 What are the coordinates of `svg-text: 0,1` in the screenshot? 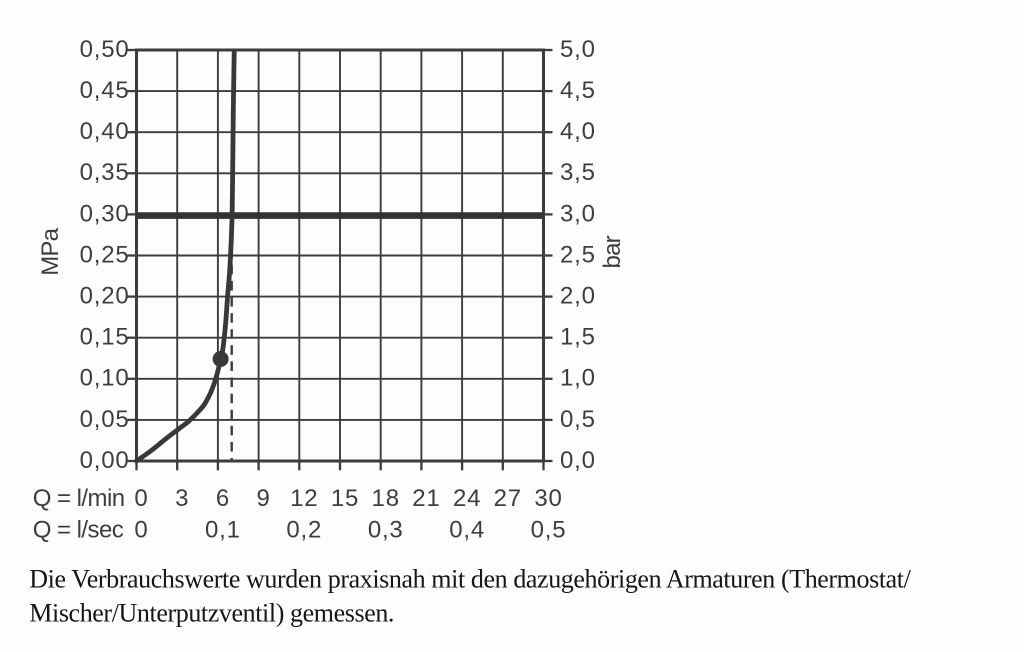 It's located at (223, 530).